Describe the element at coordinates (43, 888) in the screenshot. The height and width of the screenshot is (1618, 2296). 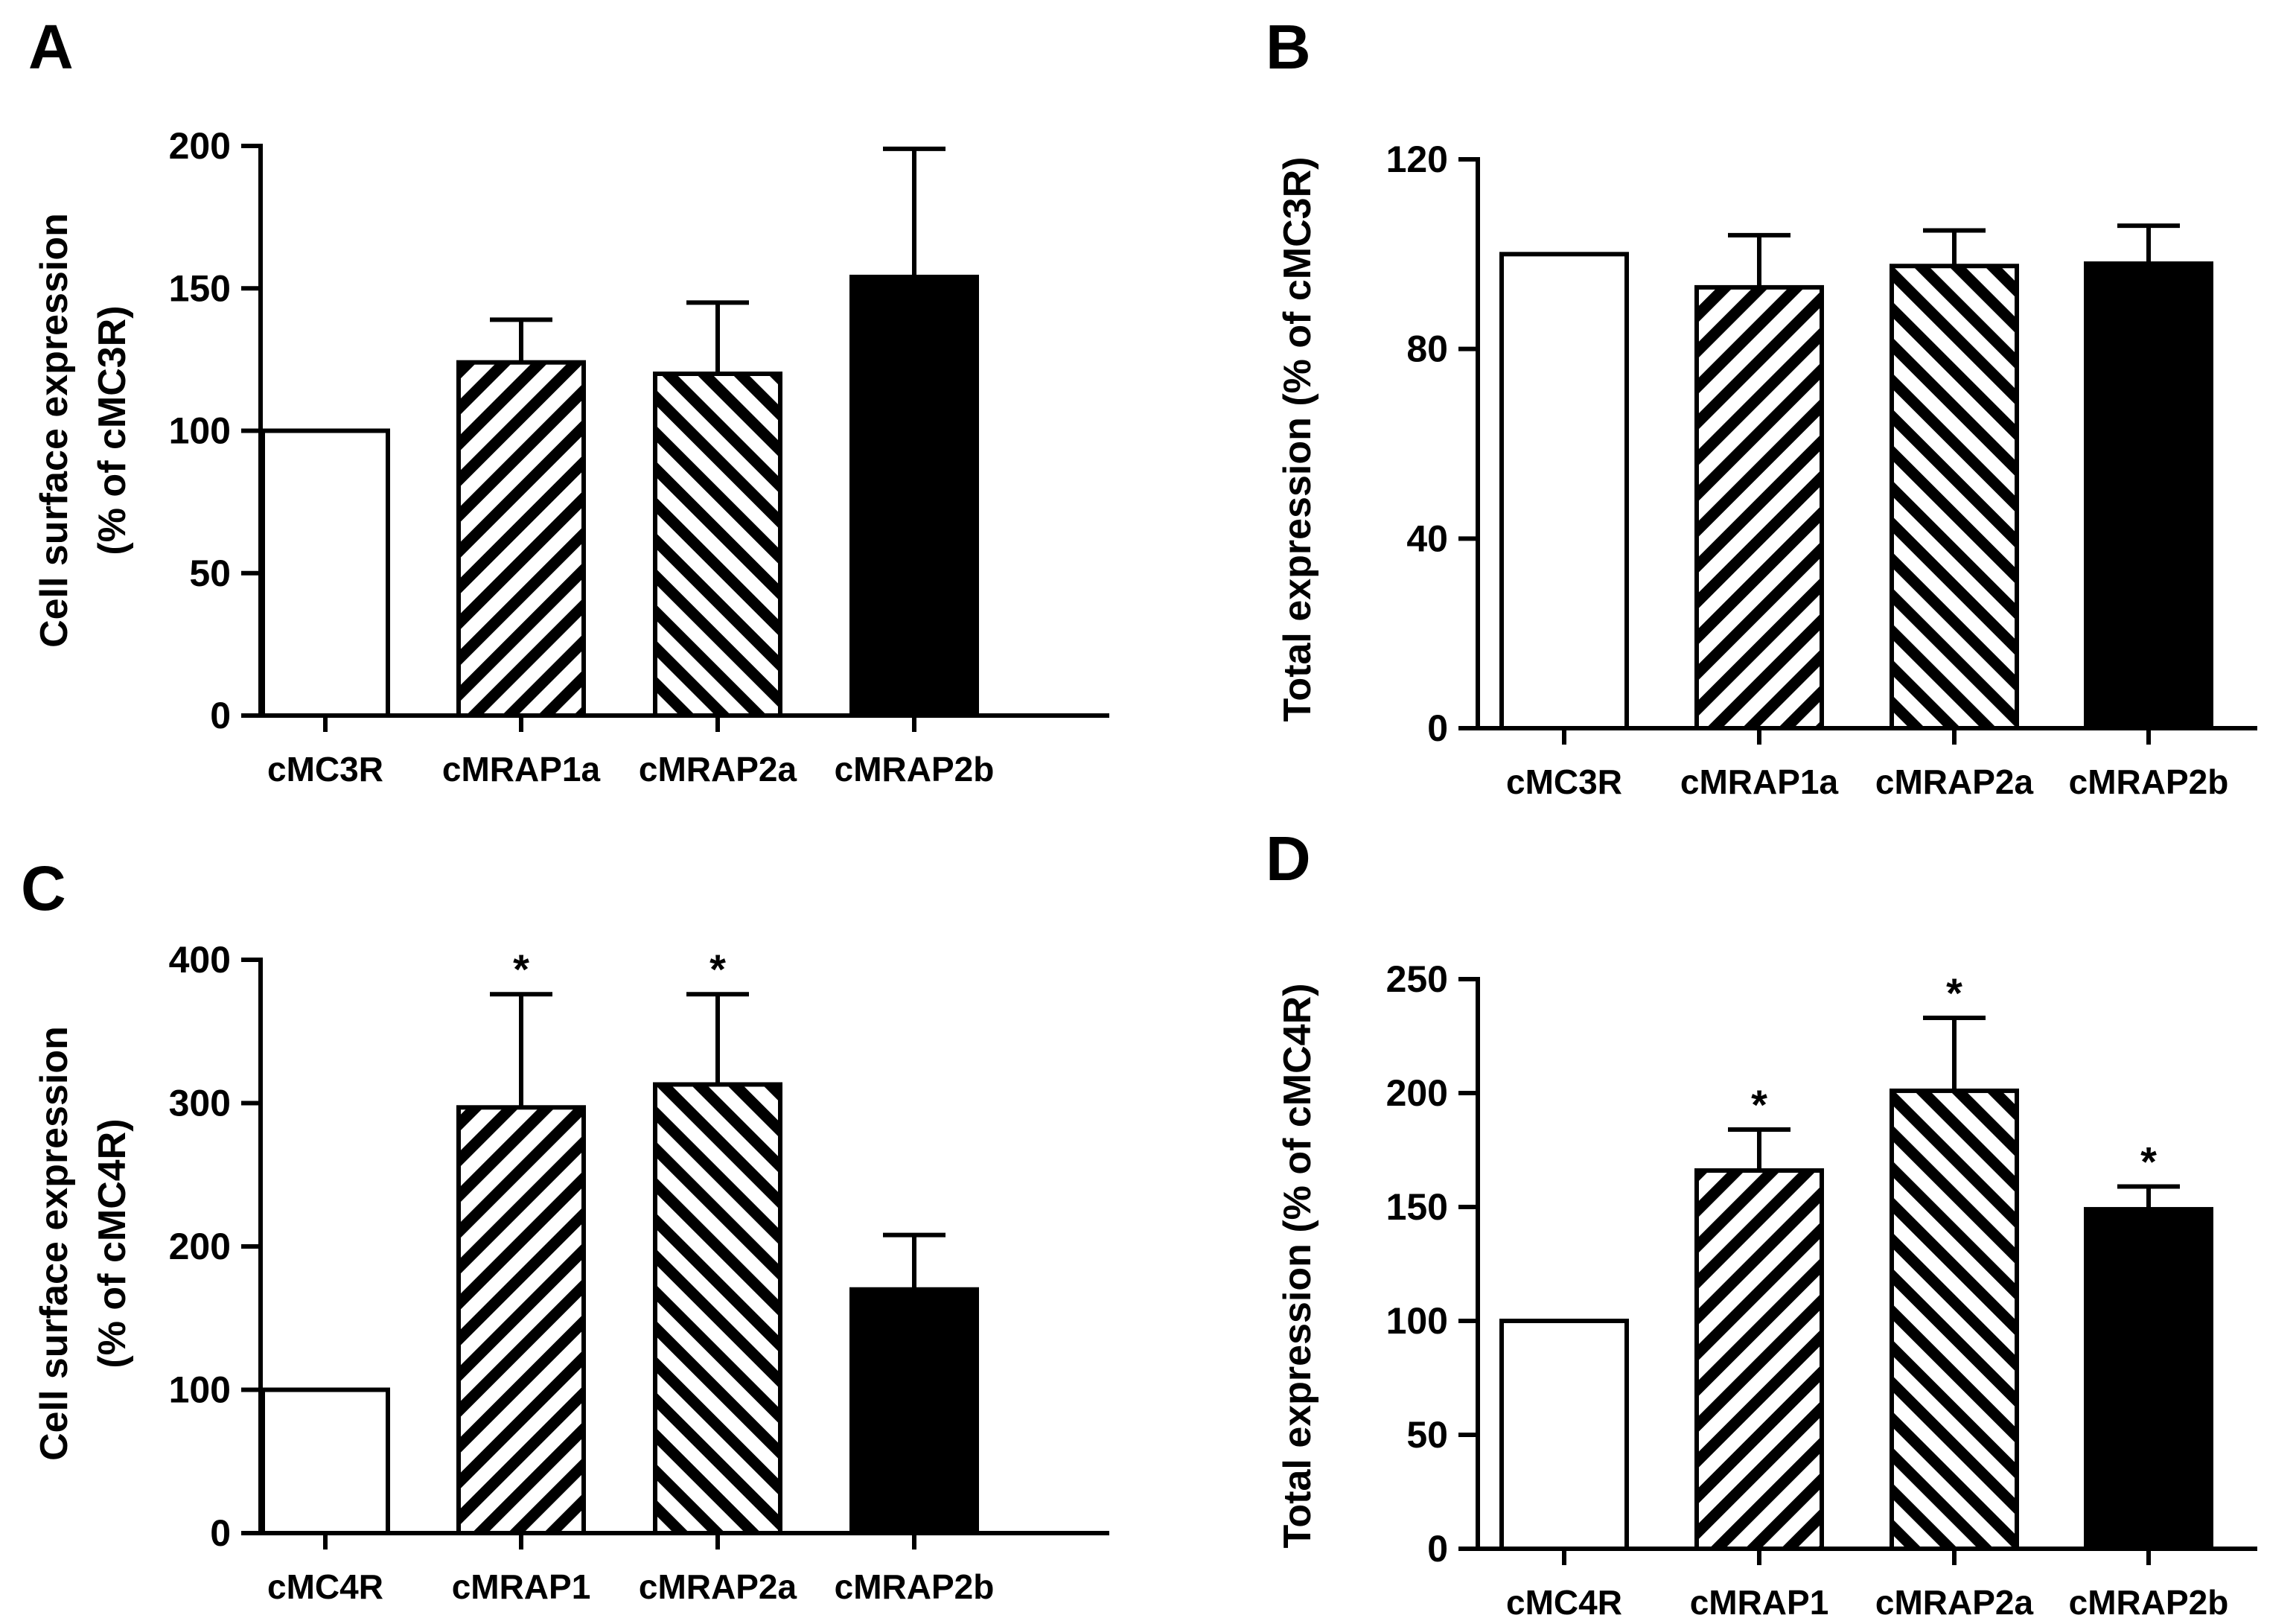
I see `panel-letter: C` at that location.